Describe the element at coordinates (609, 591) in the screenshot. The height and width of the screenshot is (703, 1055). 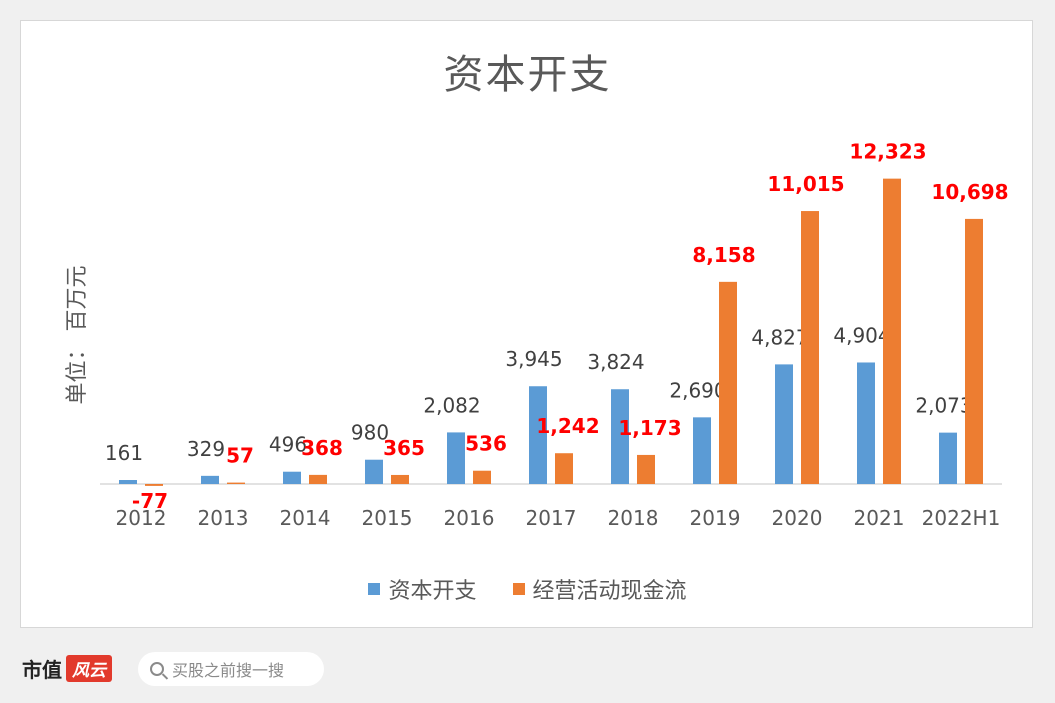
I see `legend-label-cashflow: 经营活动现金流` at that location.